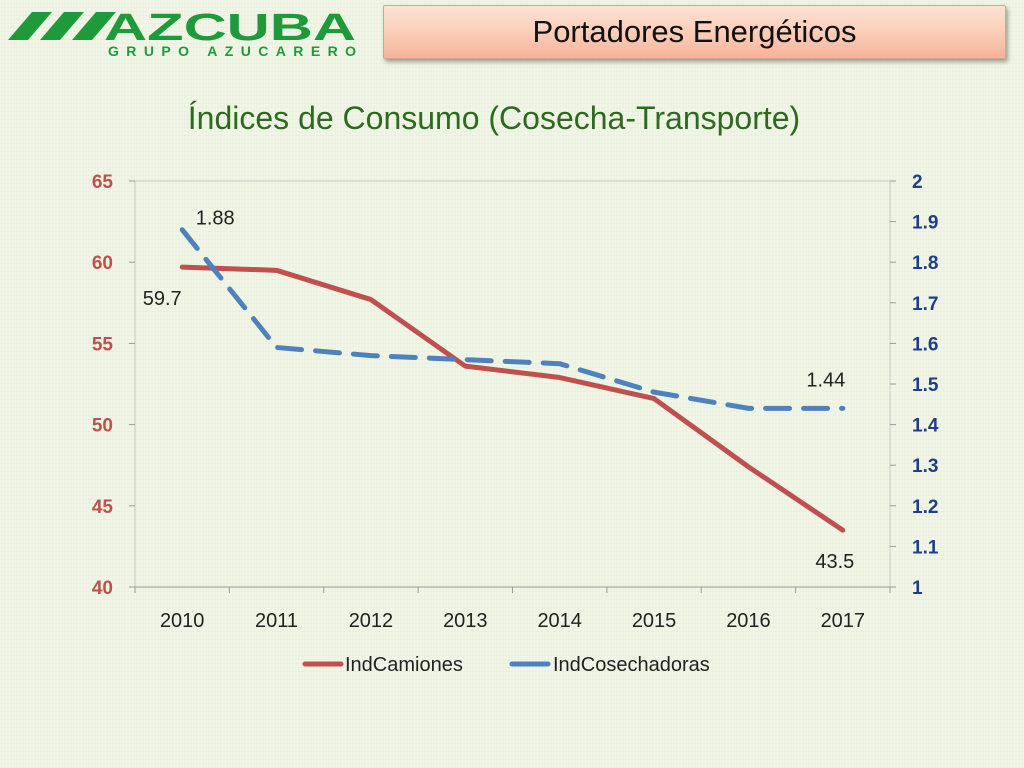  I want to click on y-left-tick-label: 55, so click(103, 344).